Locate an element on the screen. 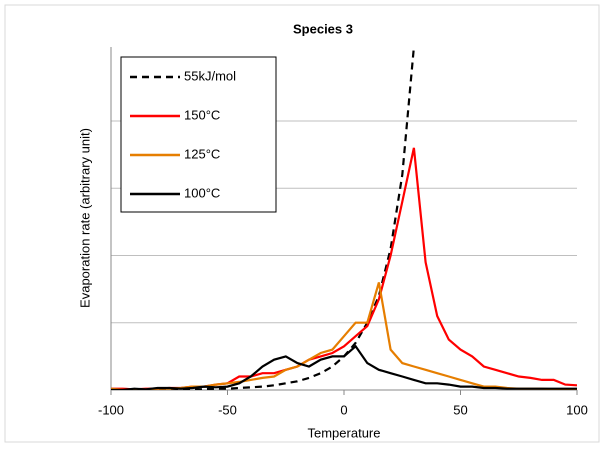  y-axis-label: Evaporation rate (arbitrary unit) is located at coordinates (84, 218).